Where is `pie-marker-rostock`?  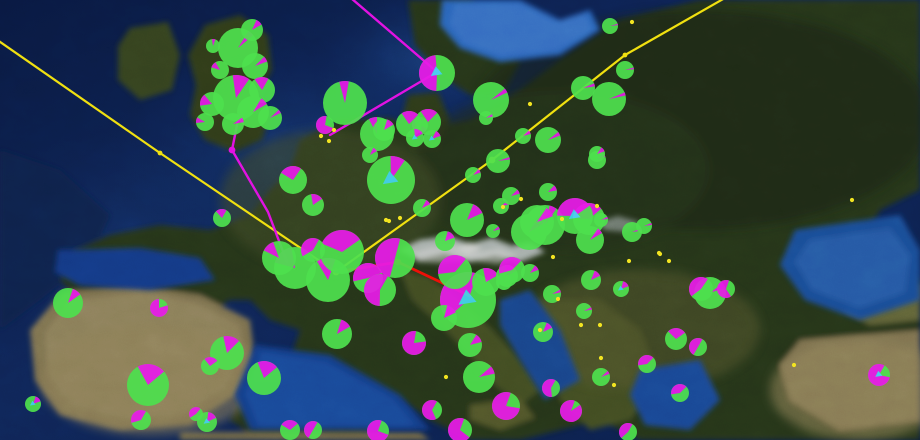
pie-marker-rostock is located at coordinates (597, 154).